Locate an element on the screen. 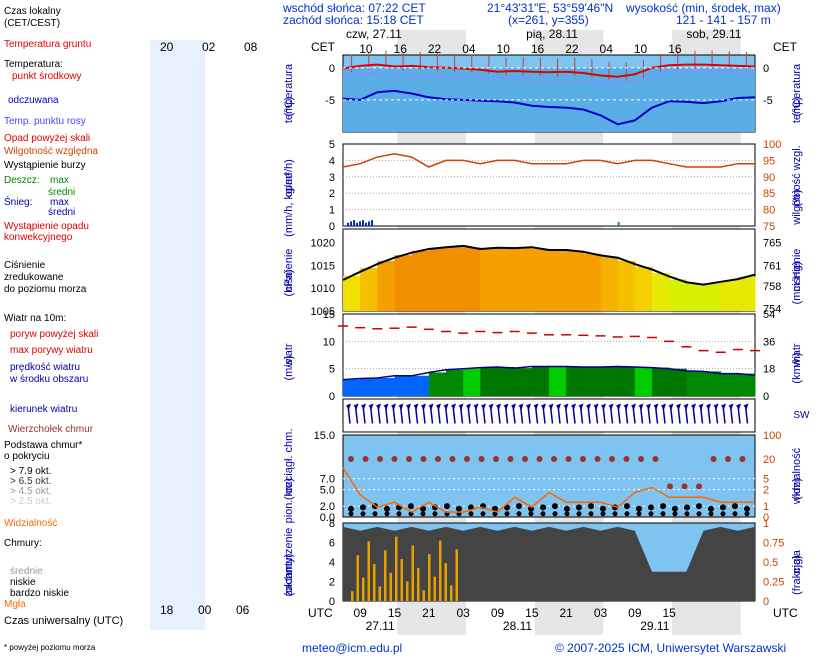  y-tick-label: 8 is located at coordinates (332, 524).